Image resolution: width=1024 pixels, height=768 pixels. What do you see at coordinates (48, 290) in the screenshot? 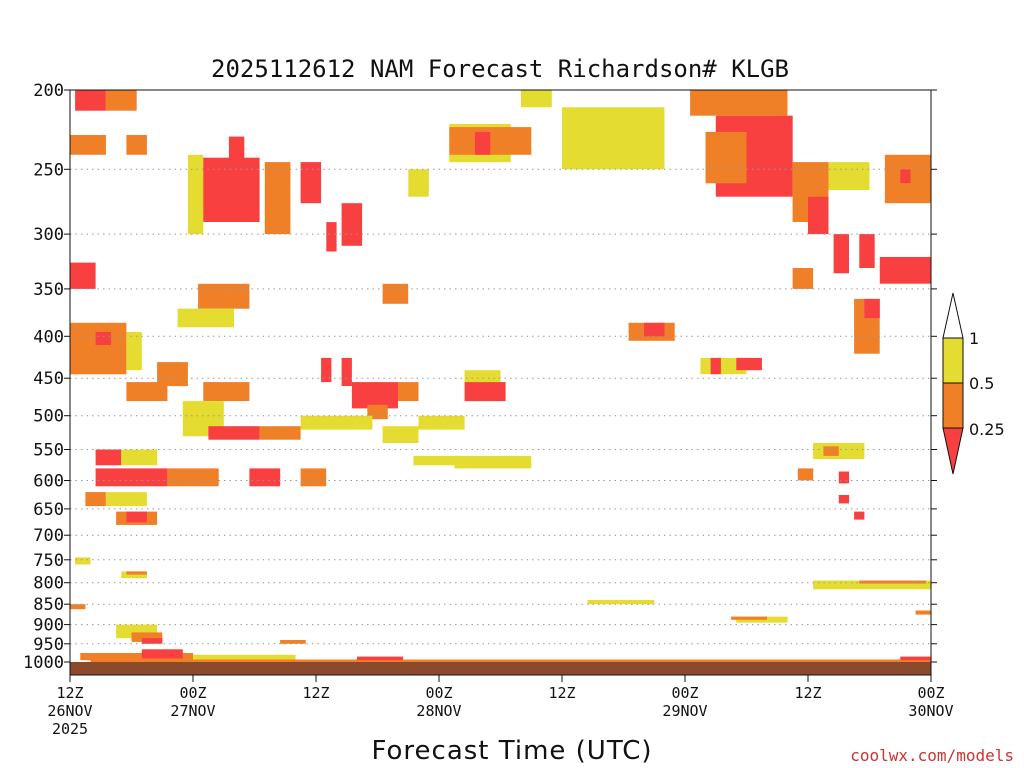
I see `y-tick-label-350: 350` at bounding box center [48, 290].